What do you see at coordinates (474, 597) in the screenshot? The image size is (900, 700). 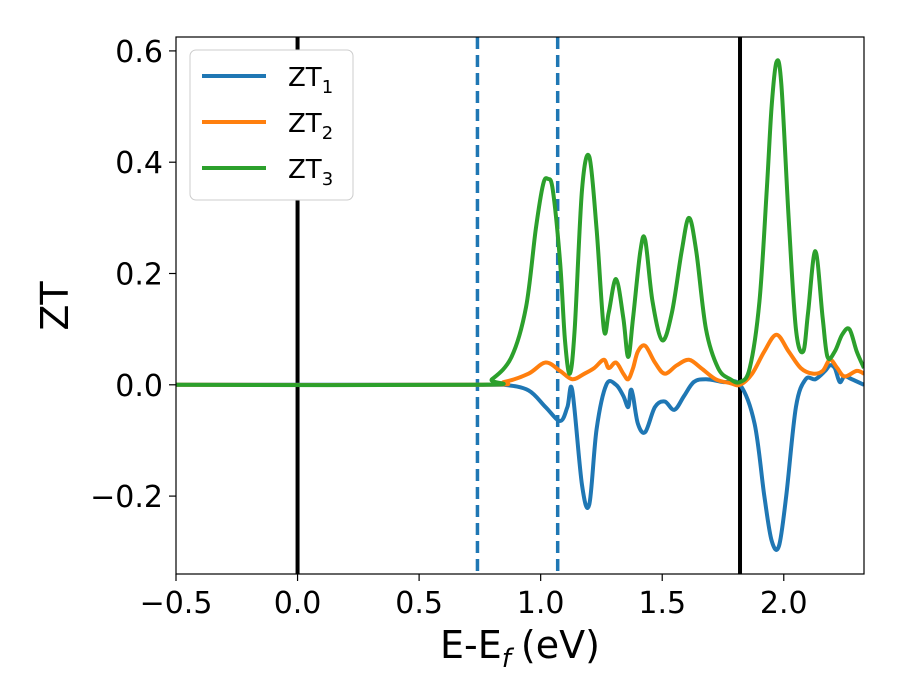 I see `x-axis-ticks: −0.5 0.0 0.5 1.0 1.5 2.0` at bounding box center [474, 597].